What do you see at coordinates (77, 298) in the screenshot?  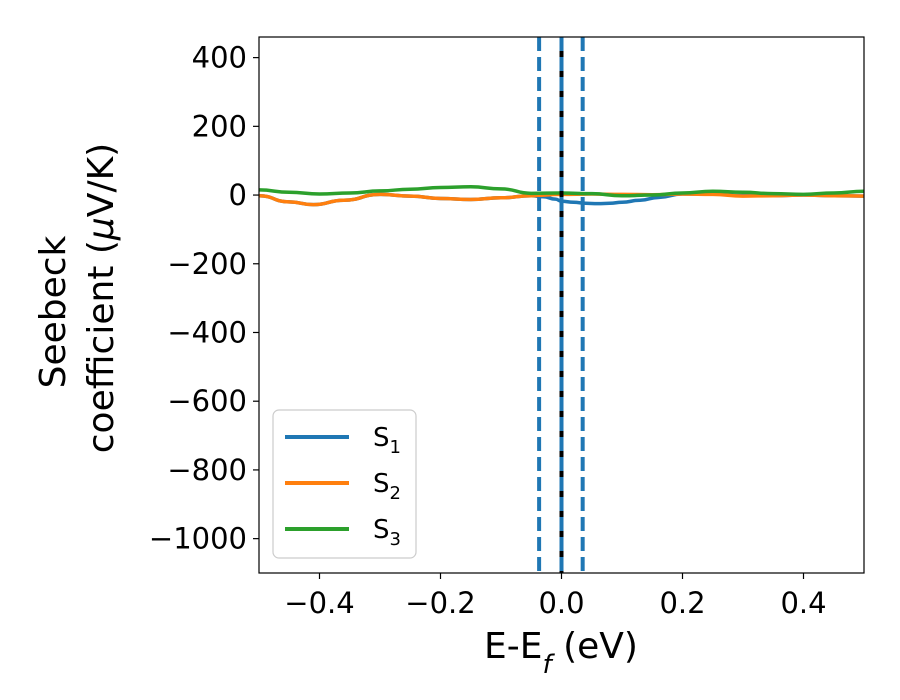 I see `y-axis-title: Seebeck coefficient (μV/K)` at bounding box center [77, 298].